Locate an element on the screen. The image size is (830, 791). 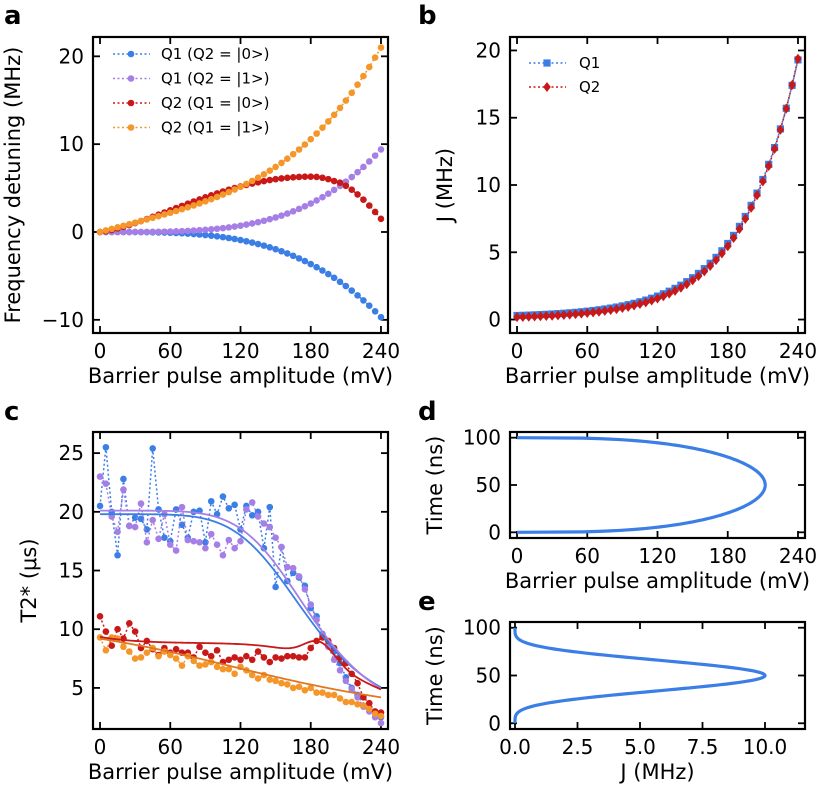
legend-marker is located at coordinates (131, 127).